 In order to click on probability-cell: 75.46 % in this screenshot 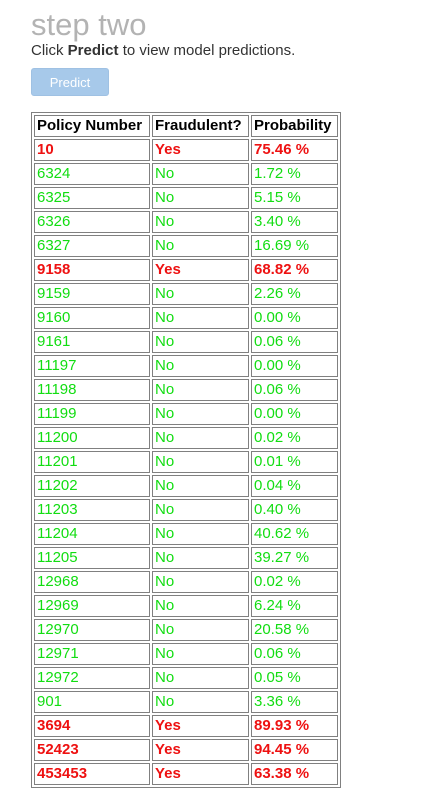, I will do `click(294, 150)`.